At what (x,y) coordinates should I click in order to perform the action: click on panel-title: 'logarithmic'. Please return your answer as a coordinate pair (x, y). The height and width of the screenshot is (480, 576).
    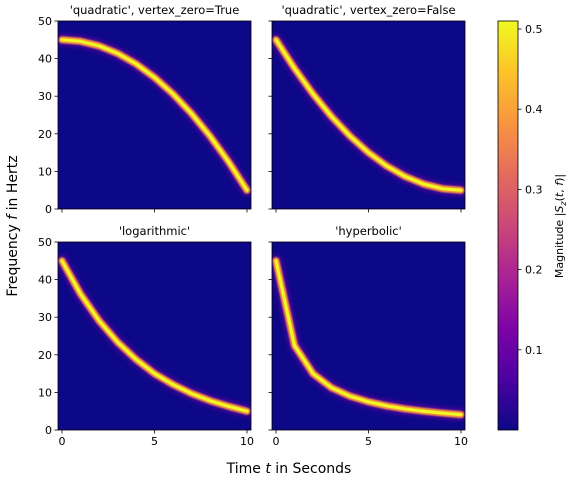
    Looking at the image, I should click on (154, 231).